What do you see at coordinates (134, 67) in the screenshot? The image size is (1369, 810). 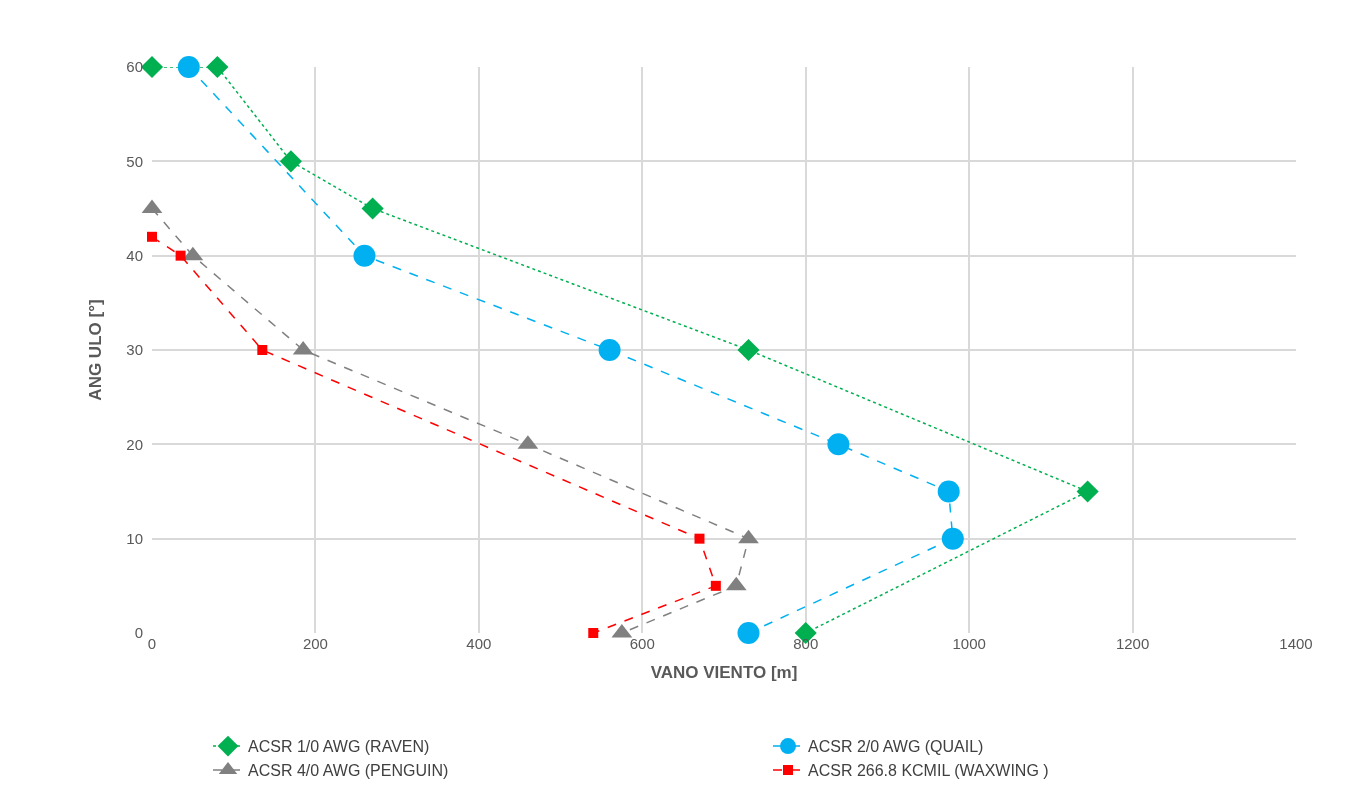 I see `y-tick-label: 60` at bounding box center [134, 67].